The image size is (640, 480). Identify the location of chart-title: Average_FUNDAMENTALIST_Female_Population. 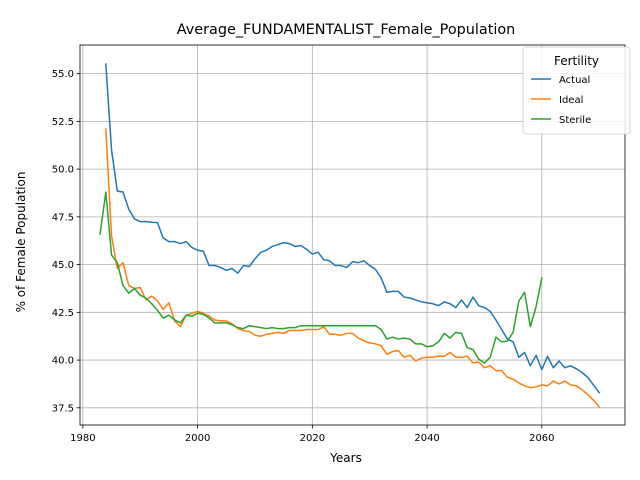
(346, 30).